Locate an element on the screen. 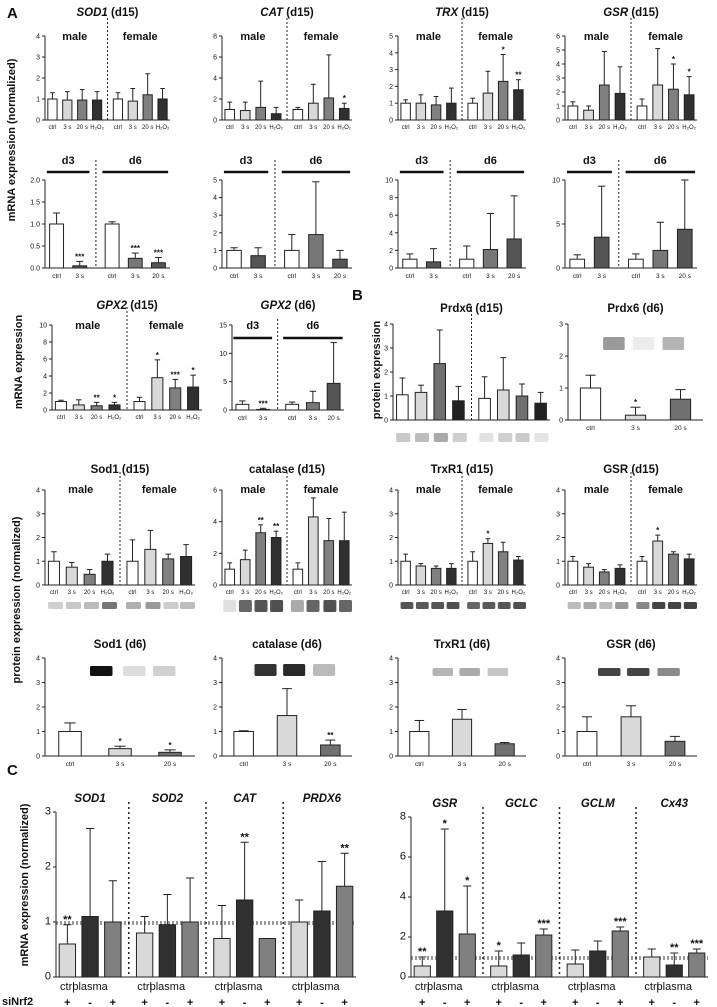  chart-title-name: Prdx6 is located at coordinates (456, 309).